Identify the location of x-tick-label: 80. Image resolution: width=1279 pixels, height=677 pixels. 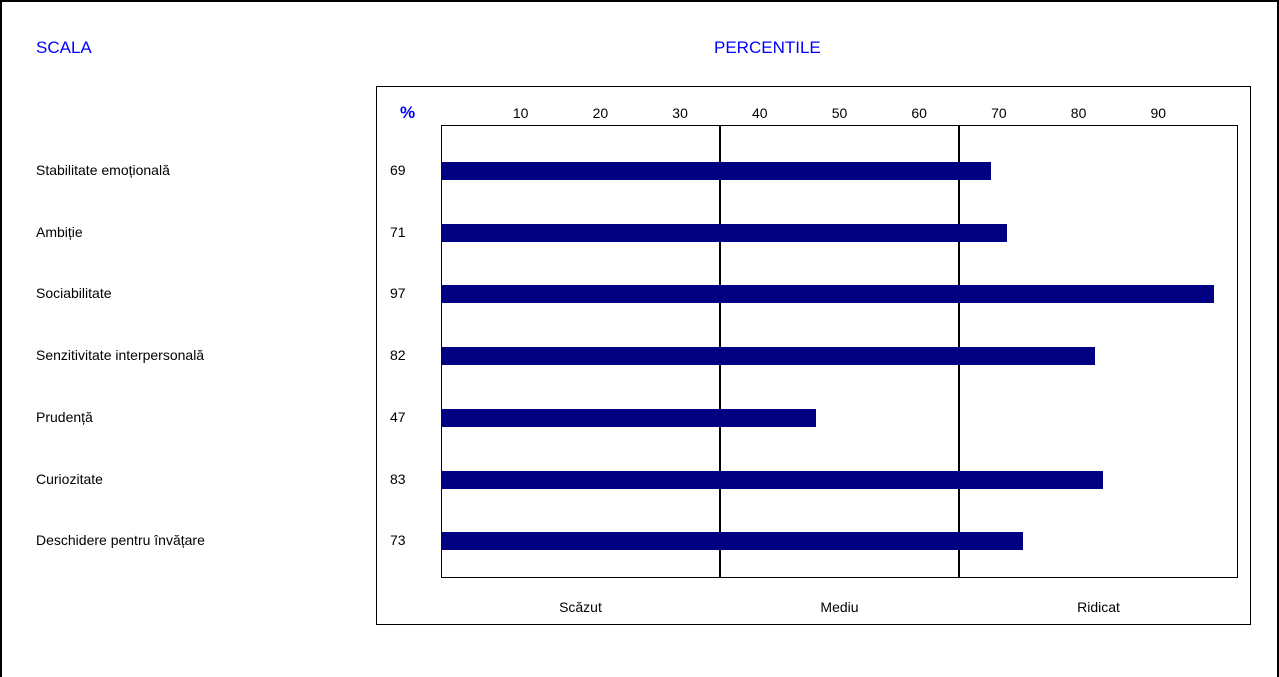
(1078, 113).